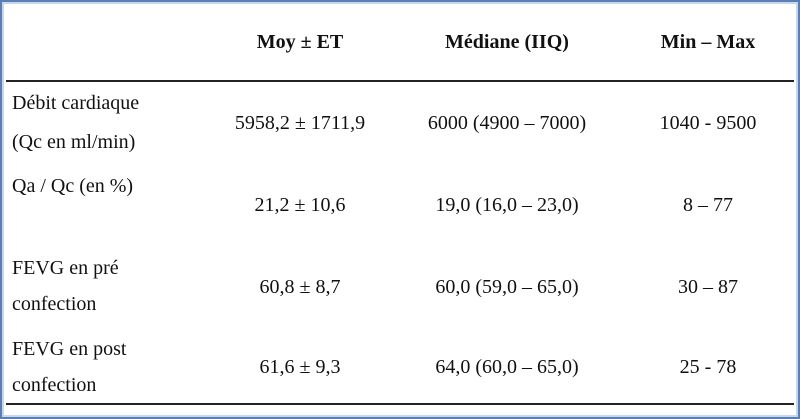 Image resolution: width=800 pixels, height=419 pixels. I want to click on cell: 61,6 ± 9,3, so click(300, 367).